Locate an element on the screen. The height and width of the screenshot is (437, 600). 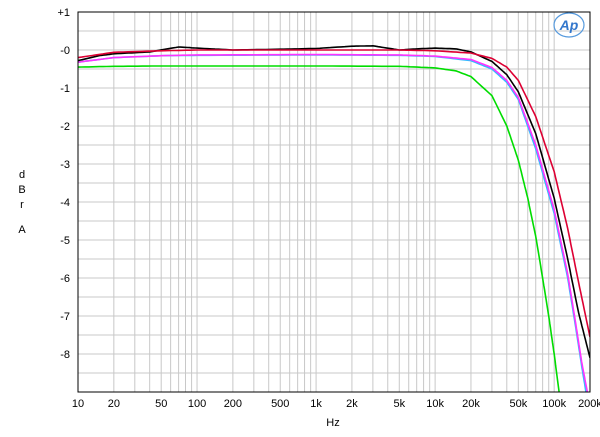
x-tick-label: 100k is located at coordinates (554, 404).